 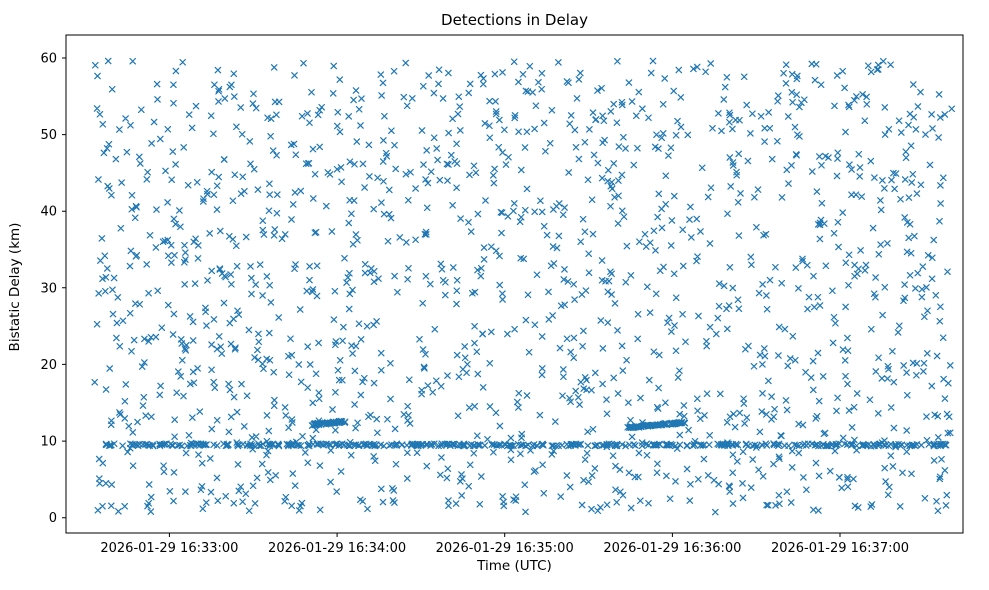 What do you see at coordinates (514, 566) in the screenshot?
I see `x-axis-label: Time (UTC)` at bounding box center [514, 566].